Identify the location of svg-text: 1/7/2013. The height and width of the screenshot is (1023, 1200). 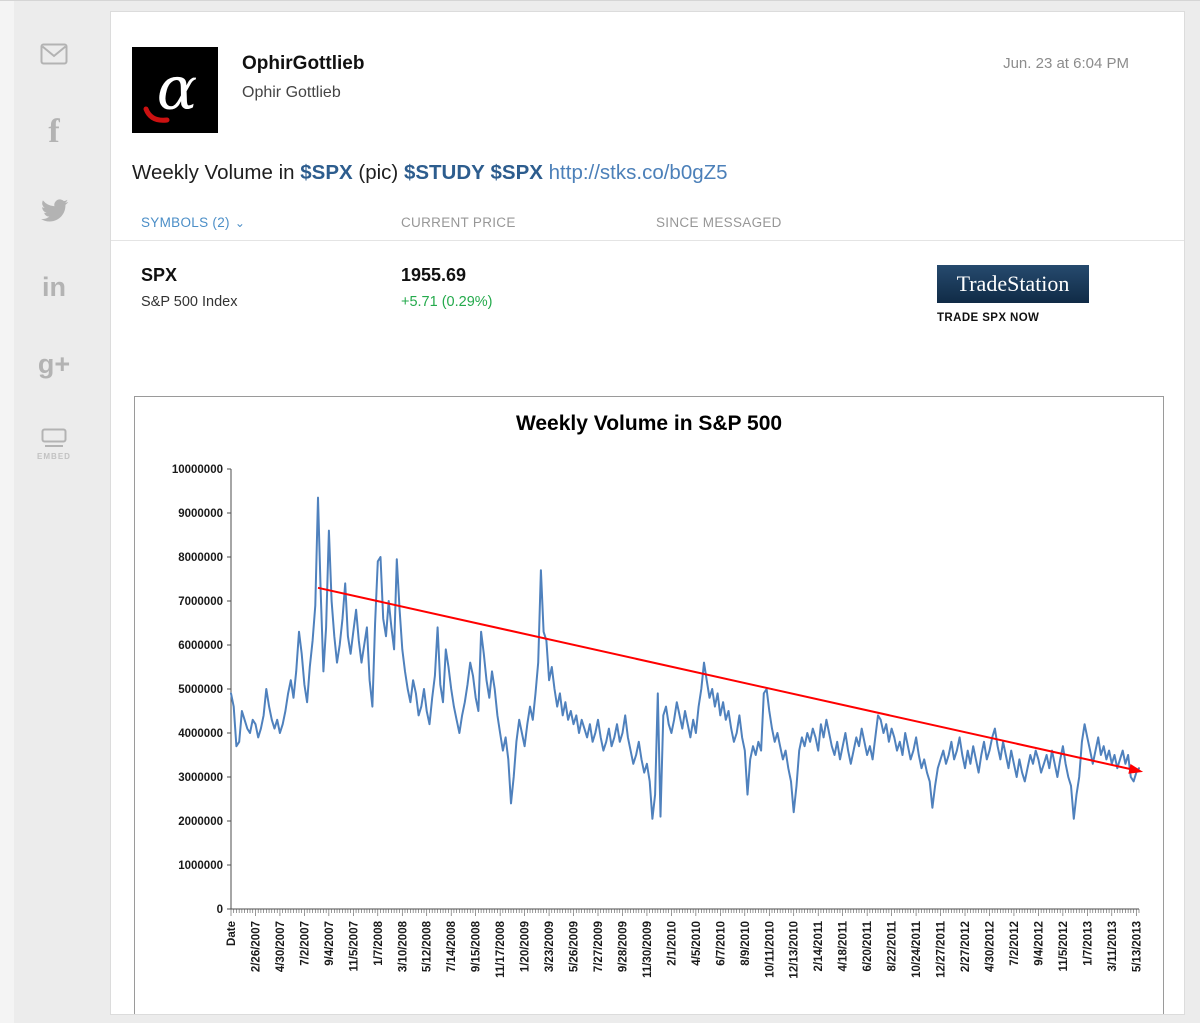
(1088, 943).